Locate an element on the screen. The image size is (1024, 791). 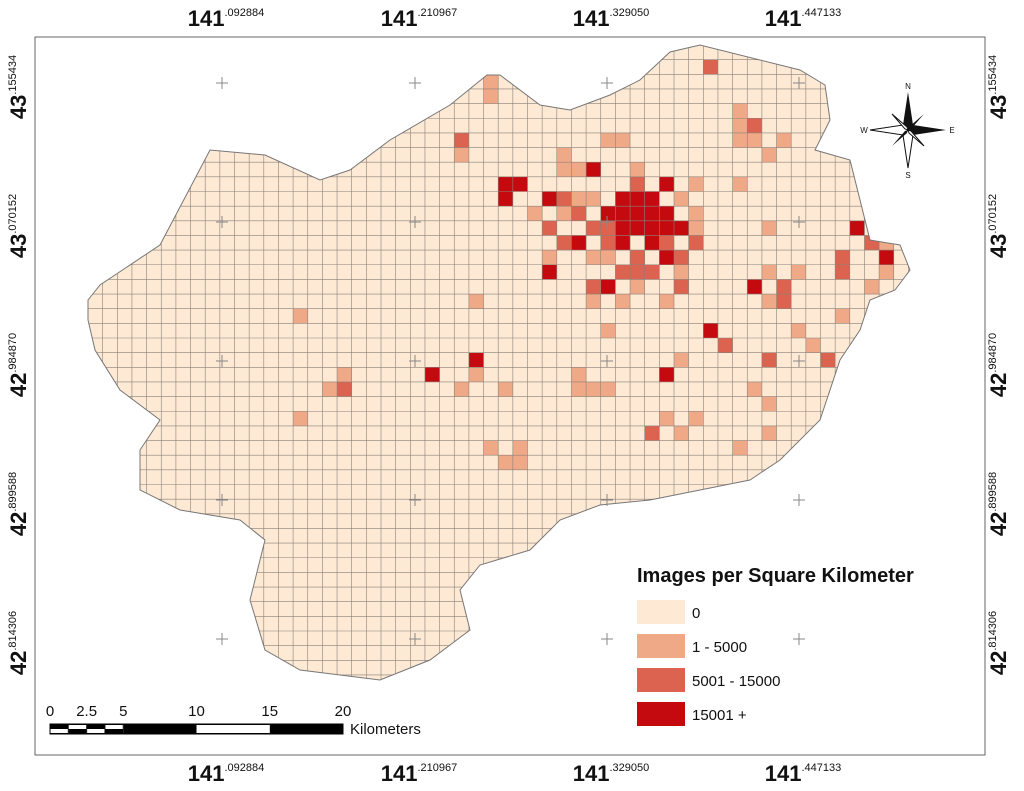
scale-tick-label: 0 is located at coordinates (50, 711).